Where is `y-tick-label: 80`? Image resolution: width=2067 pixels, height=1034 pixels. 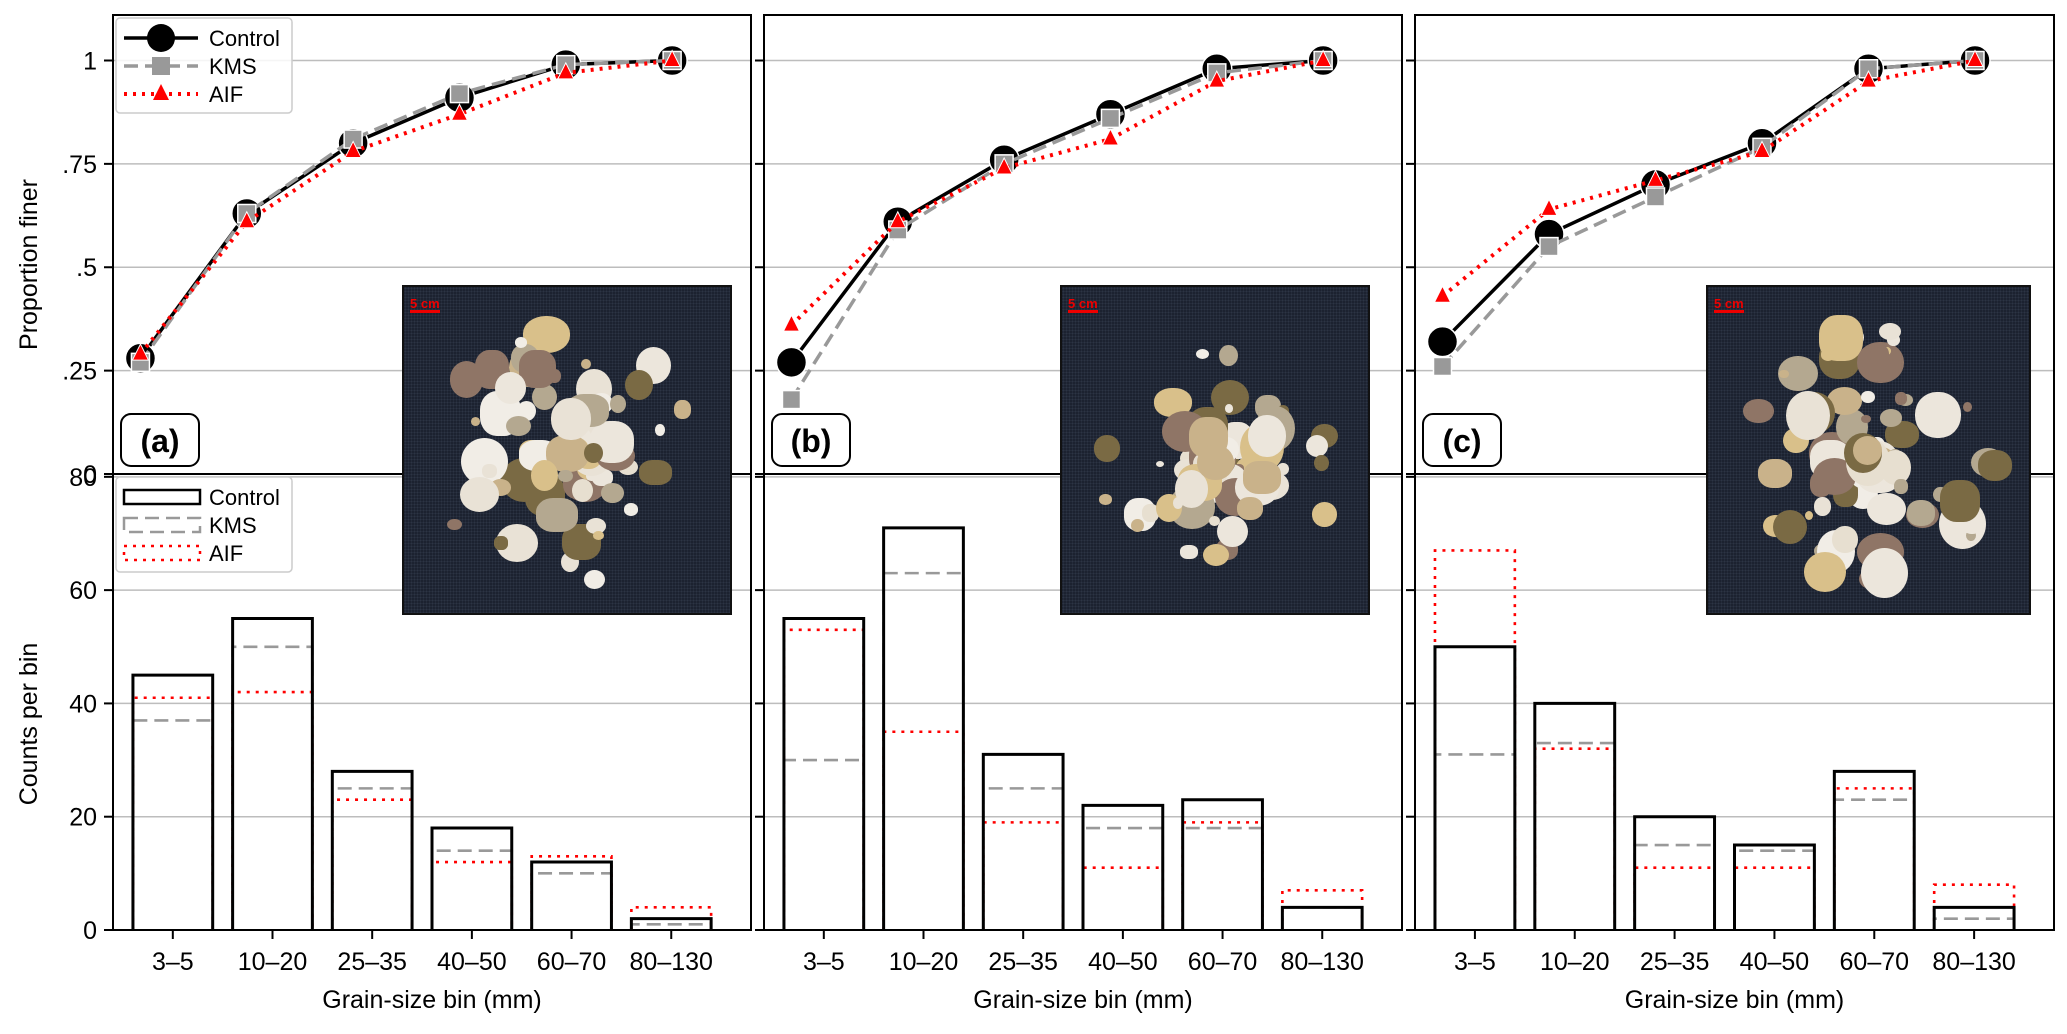
y-tick-label: 80 is located at coordinates (83, 478).